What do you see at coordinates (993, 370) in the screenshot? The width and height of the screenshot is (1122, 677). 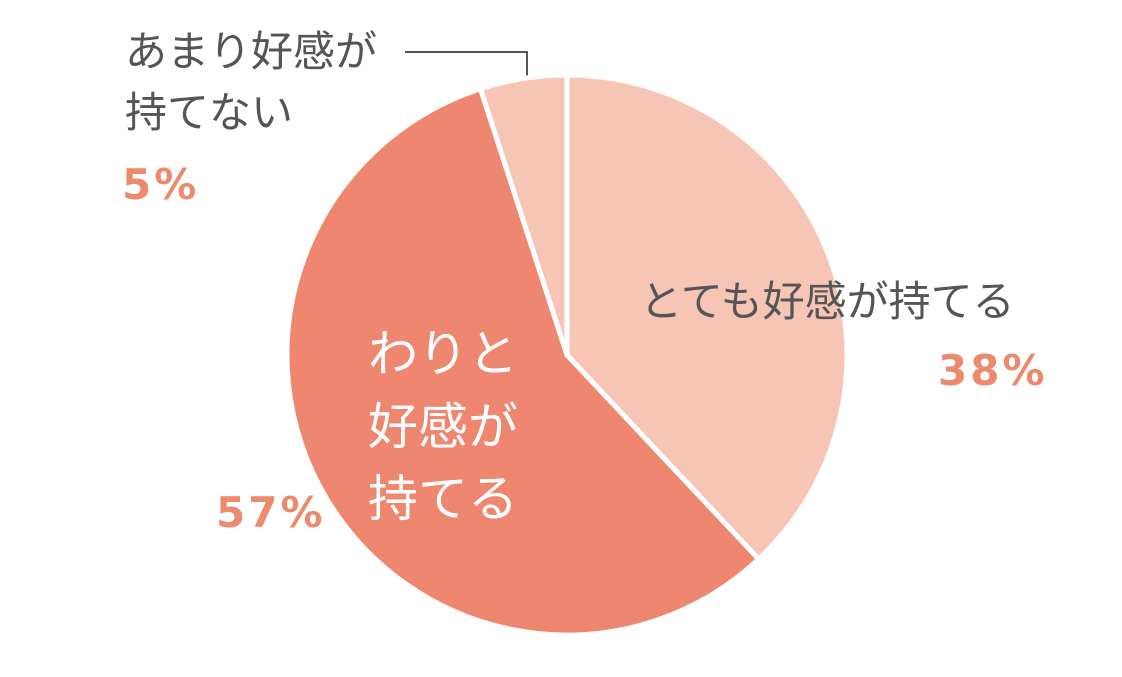 I see `value-label: 38%` at bounding box center [993, 370].